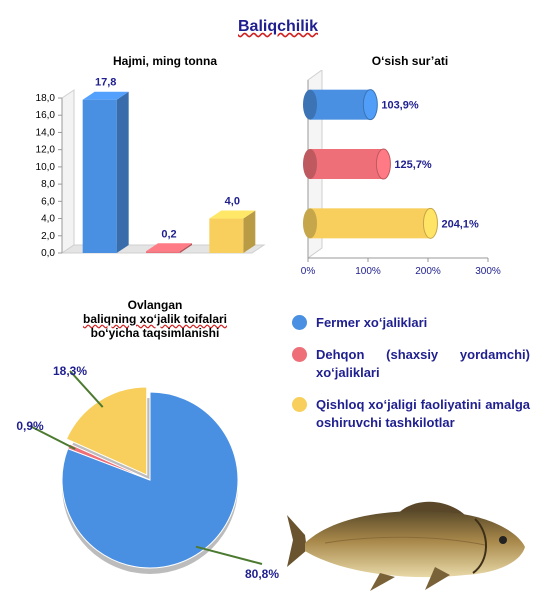 The height and width of the screenshot is (616, 556). What do you see at coordinates (48, 236) in the screenshot?
I see `y-tick-label: 2,0` at bounding box center [48, 236].